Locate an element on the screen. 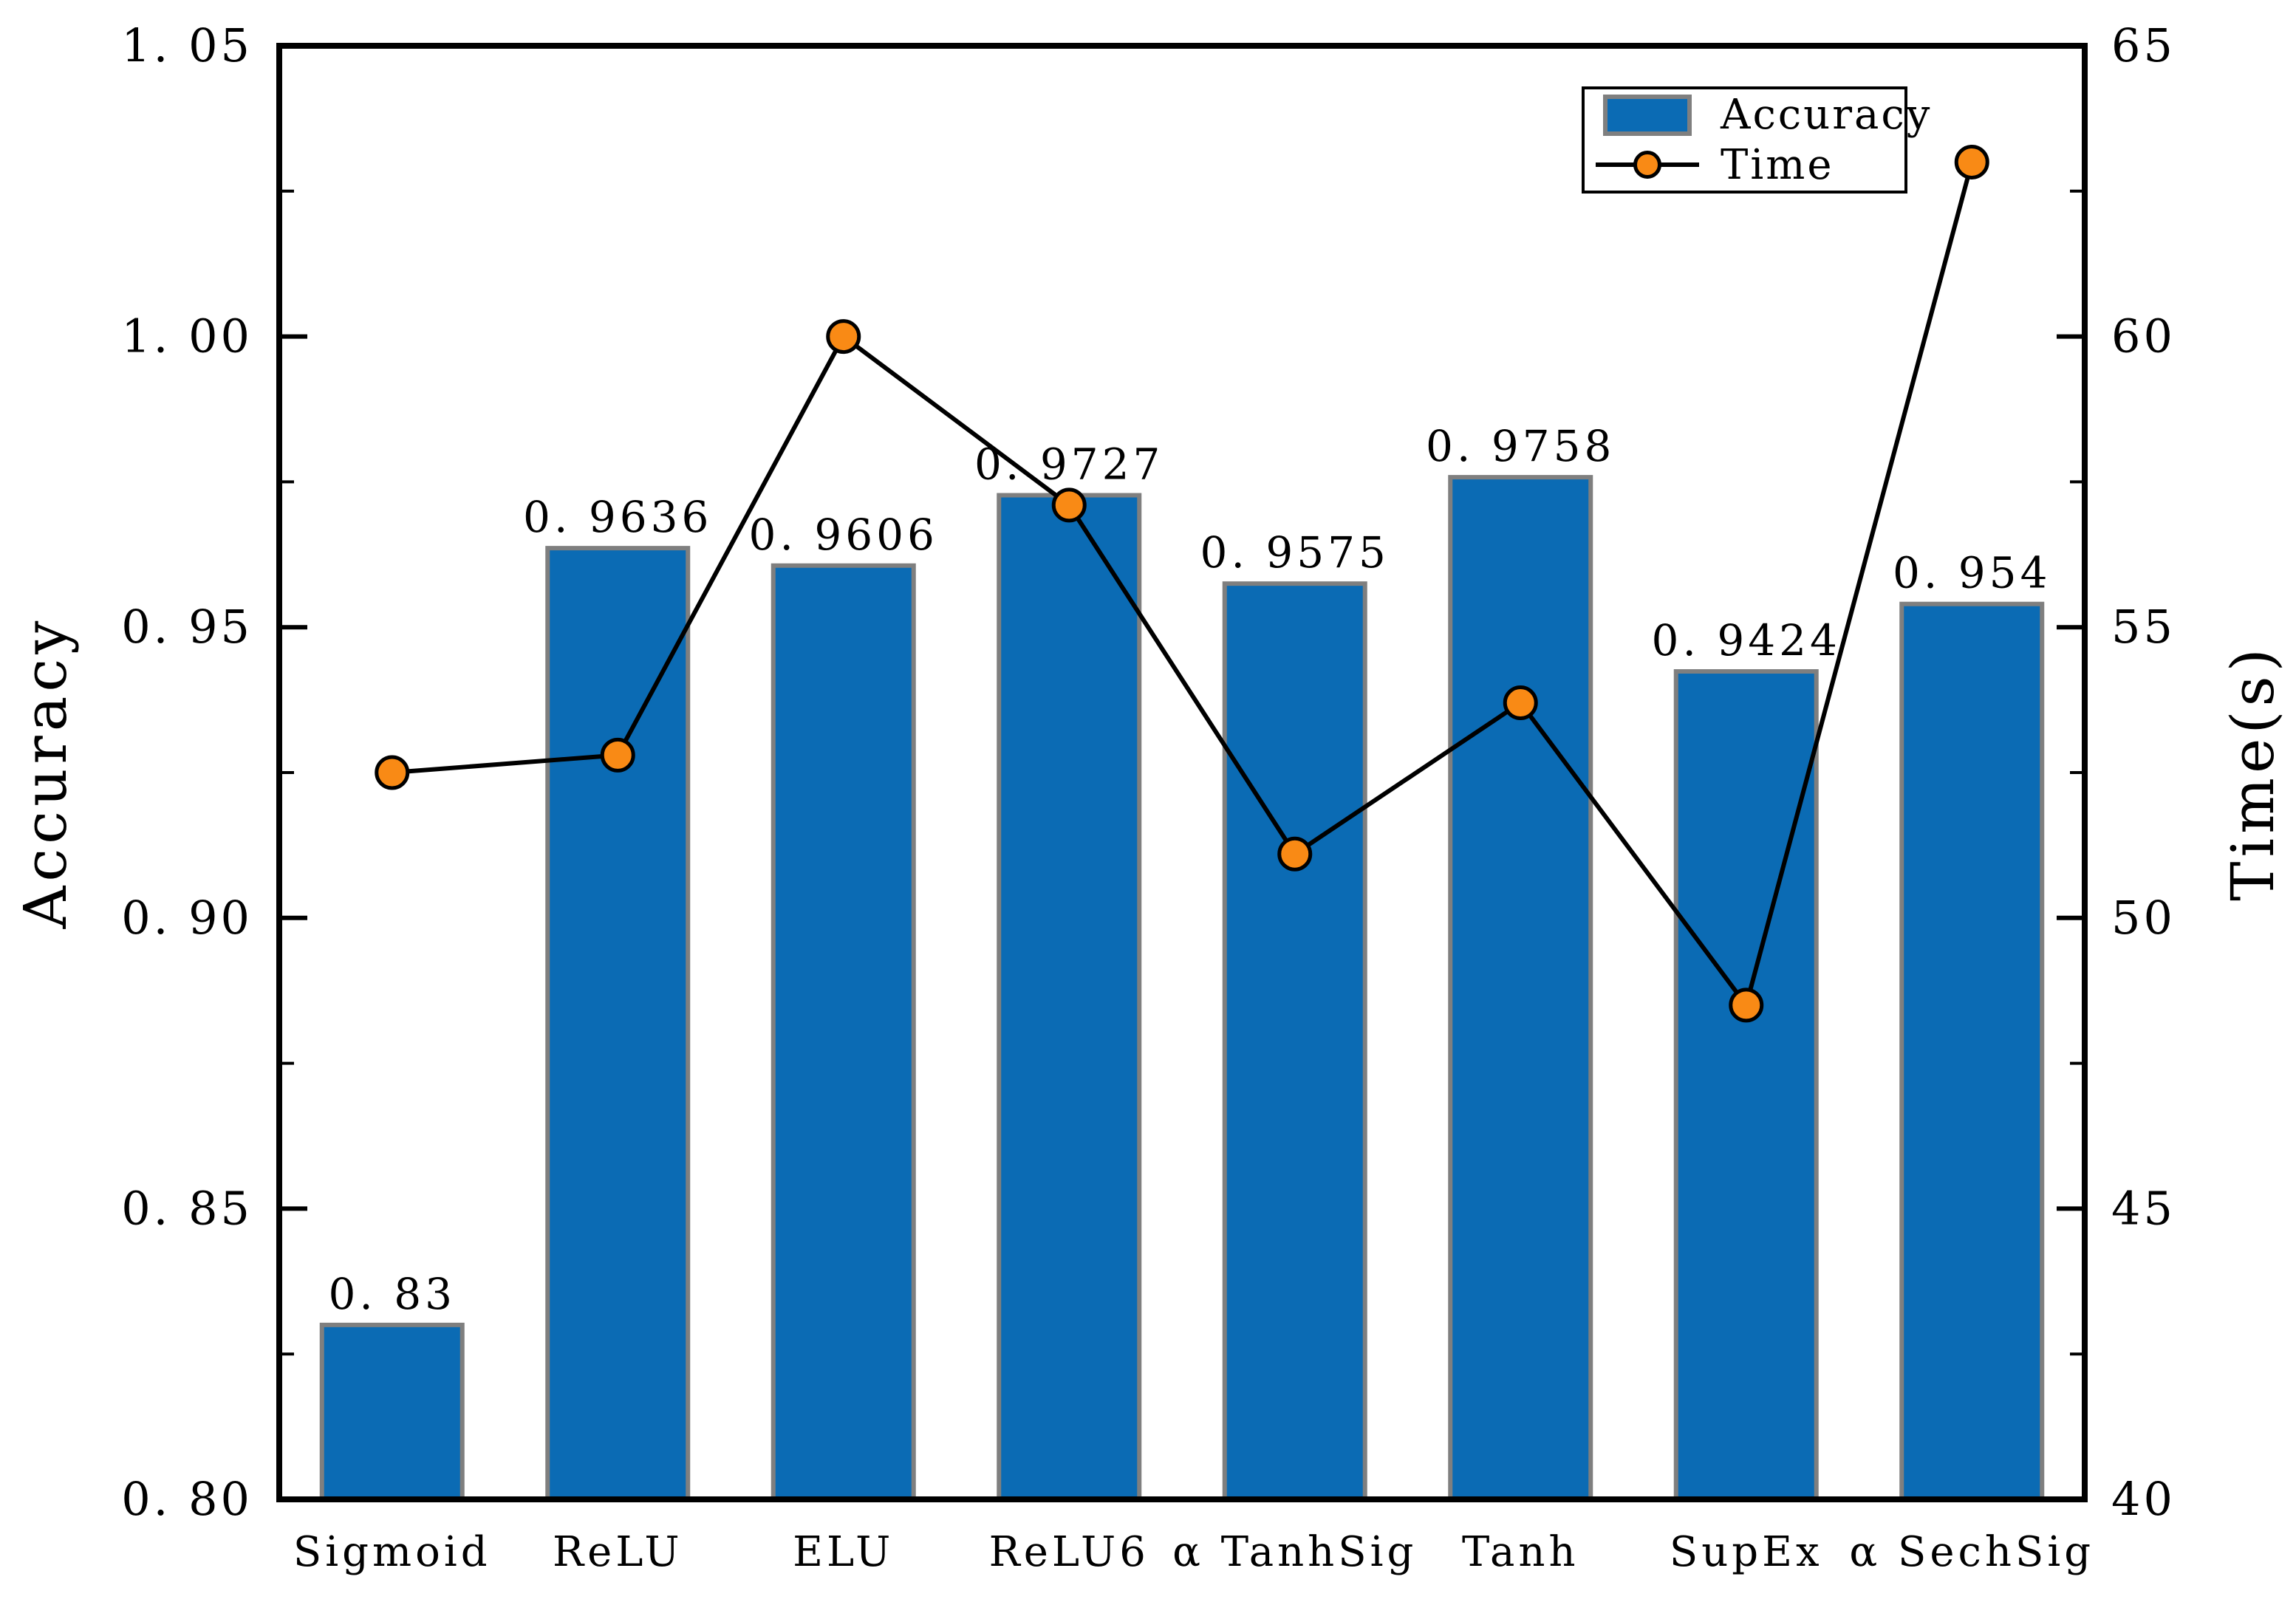 The height and width of the screenshot is (1619, 2296). bar-value-label-1: 0. 9636 is located at coordinates (618, 517).